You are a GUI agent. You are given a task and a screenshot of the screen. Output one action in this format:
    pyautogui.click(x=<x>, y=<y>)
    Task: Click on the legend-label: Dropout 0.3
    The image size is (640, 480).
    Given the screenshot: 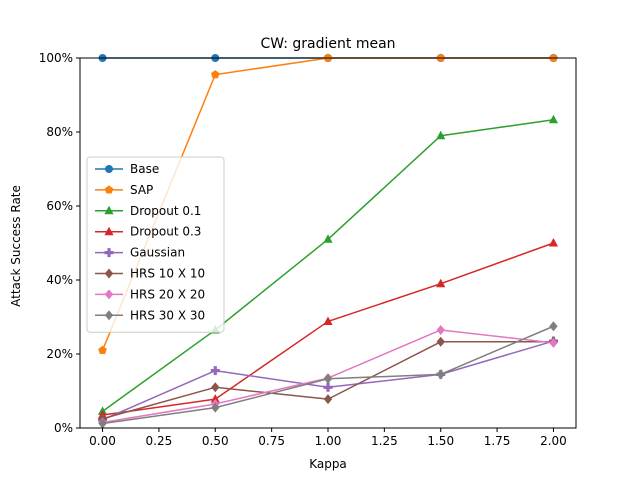 What is the action you would take?
    pyautogui.click(x=165, y=232)
    